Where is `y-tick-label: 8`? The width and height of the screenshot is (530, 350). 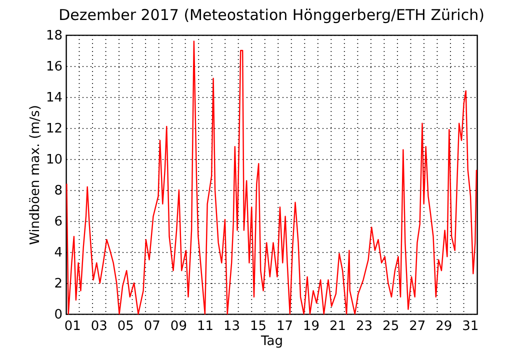
y-tick-label: 8 is located at coordinates (58, 191).